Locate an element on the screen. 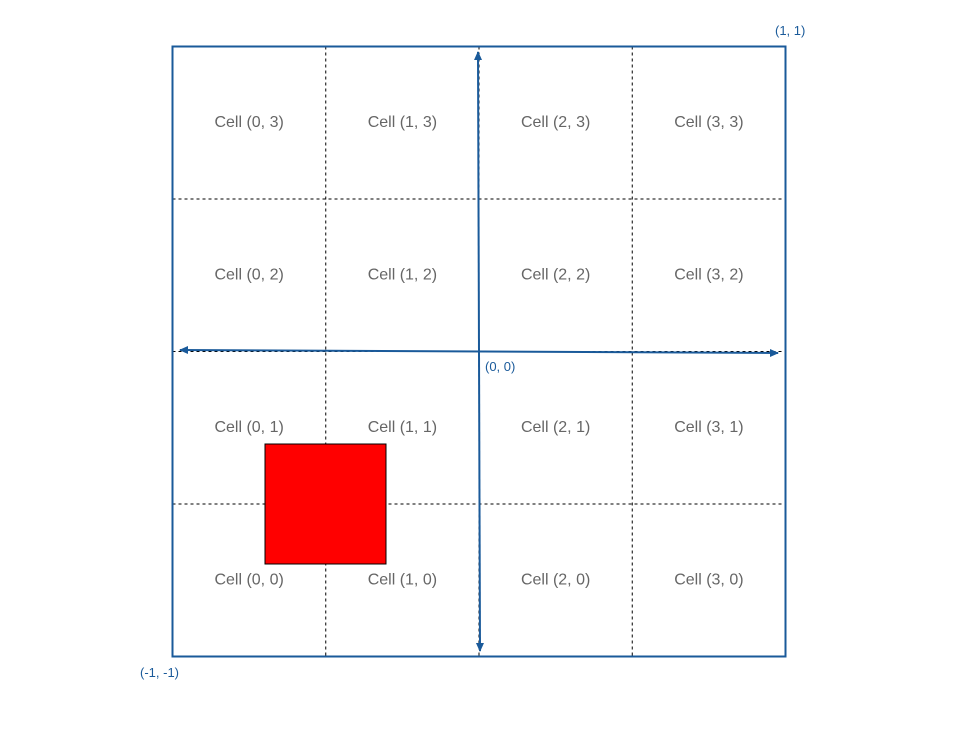  cell-label: Cell (3, 1) is located at coordinates (708, 427).